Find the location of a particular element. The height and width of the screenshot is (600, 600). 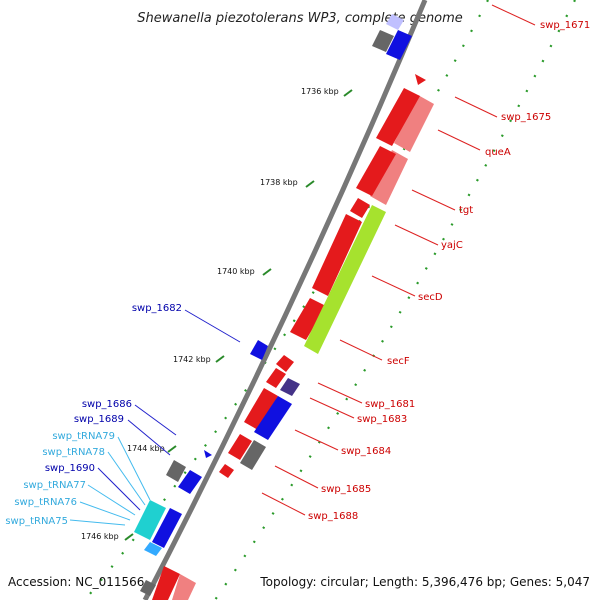

label-tgt: tgt is located at coordinates (466, 210).